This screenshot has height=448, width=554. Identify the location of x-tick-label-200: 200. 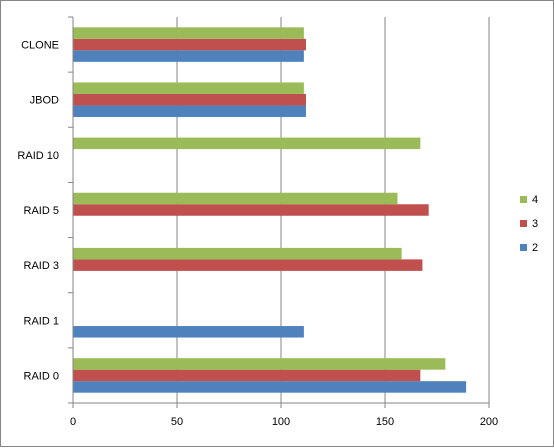
(489, 422).